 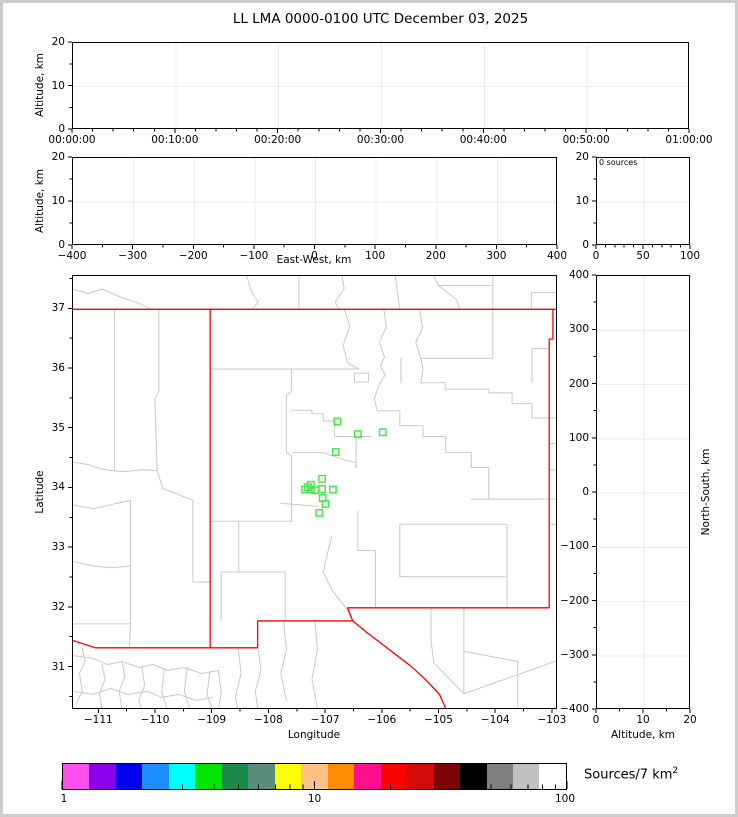 What do you see at coordinates (314, 201) in the screenshot?
I see `altitude-vs-eastwest-panel` at bounding box center [314, 201].